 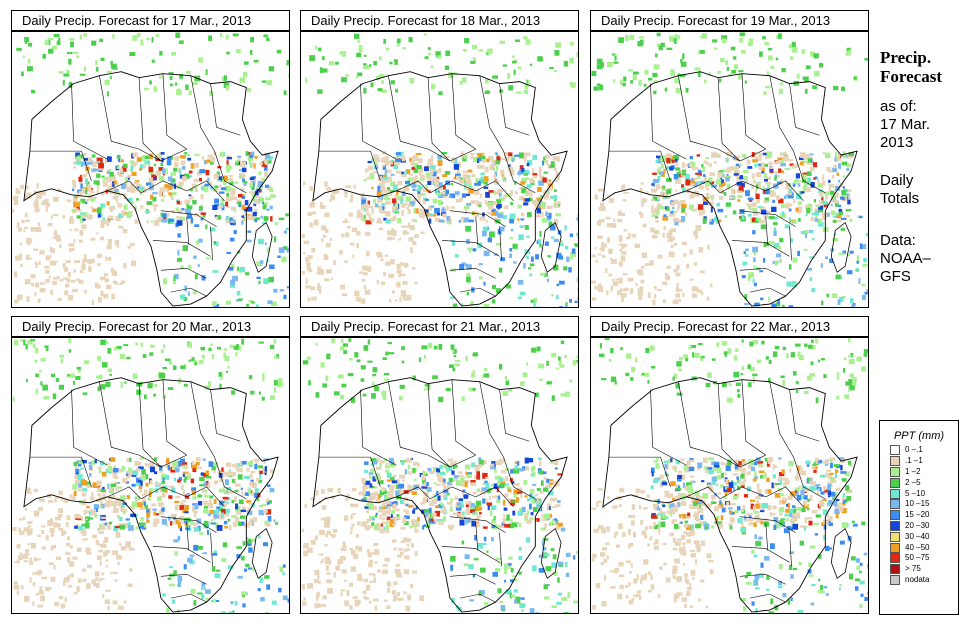 I want to click on panel-title-2: Daily Precip. Forecast for 18 Mar., 2013, so click(x=439, y=20).